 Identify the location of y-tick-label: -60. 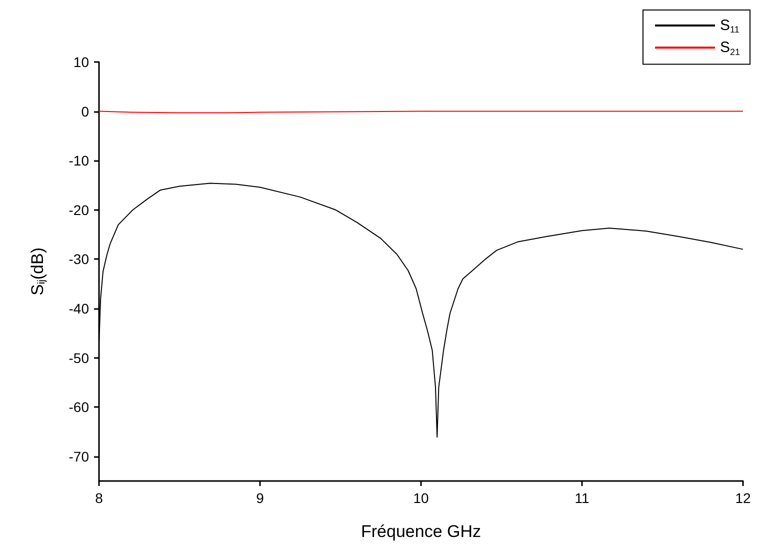
(79, 407).